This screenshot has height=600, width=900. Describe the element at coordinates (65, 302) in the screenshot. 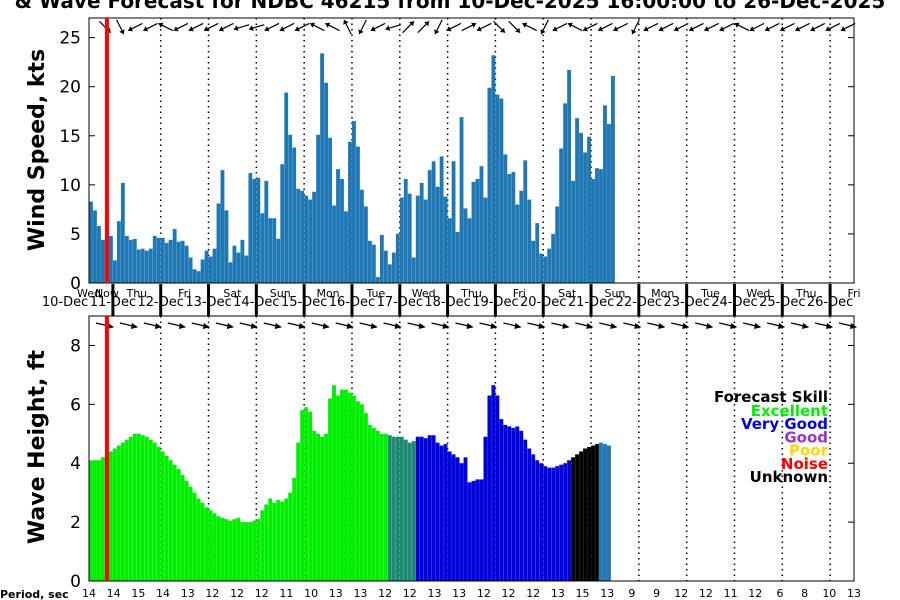

I see `day-date-label: 10-Dec` at that location.